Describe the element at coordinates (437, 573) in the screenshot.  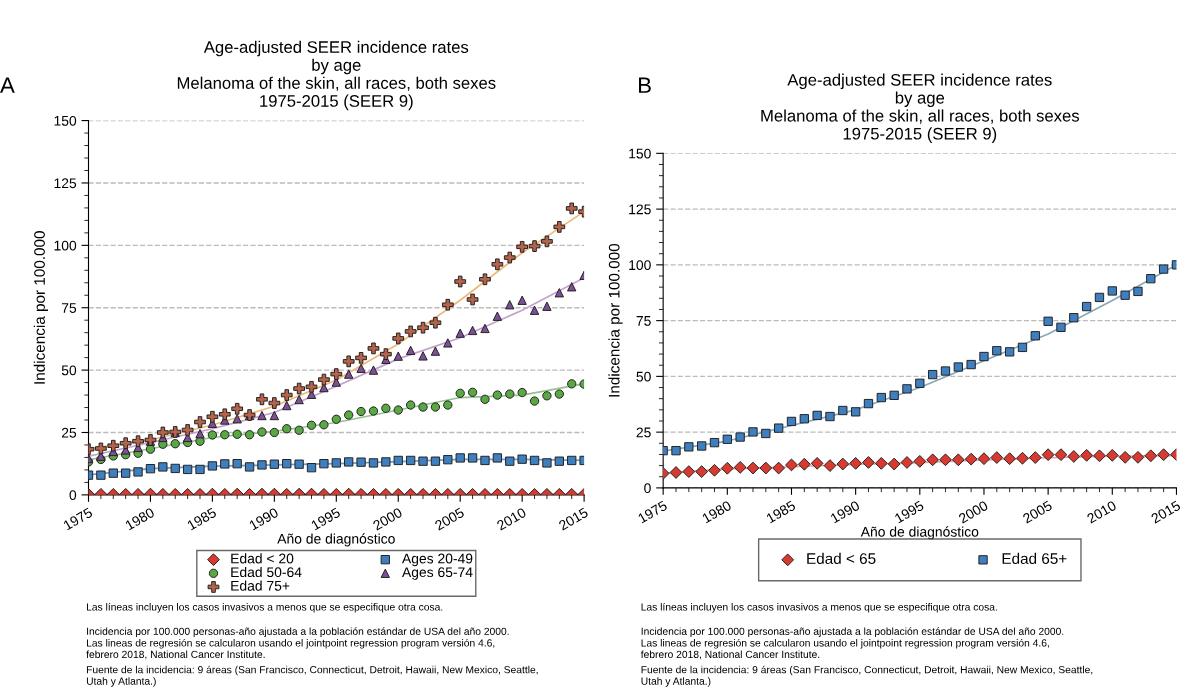
I see `legend-label: Ages 65-74` at that location.